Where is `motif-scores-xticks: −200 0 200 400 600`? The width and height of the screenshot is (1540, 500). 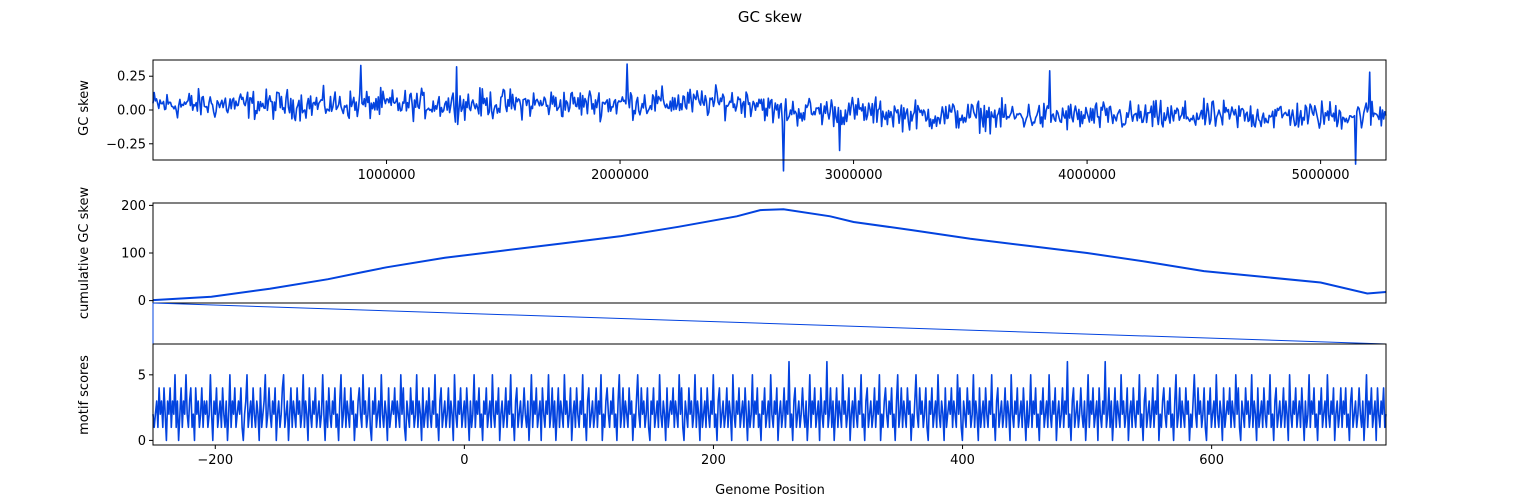 motif-scores-xticks: −200 0 200 400 600 is located at coordinates (710, 456).